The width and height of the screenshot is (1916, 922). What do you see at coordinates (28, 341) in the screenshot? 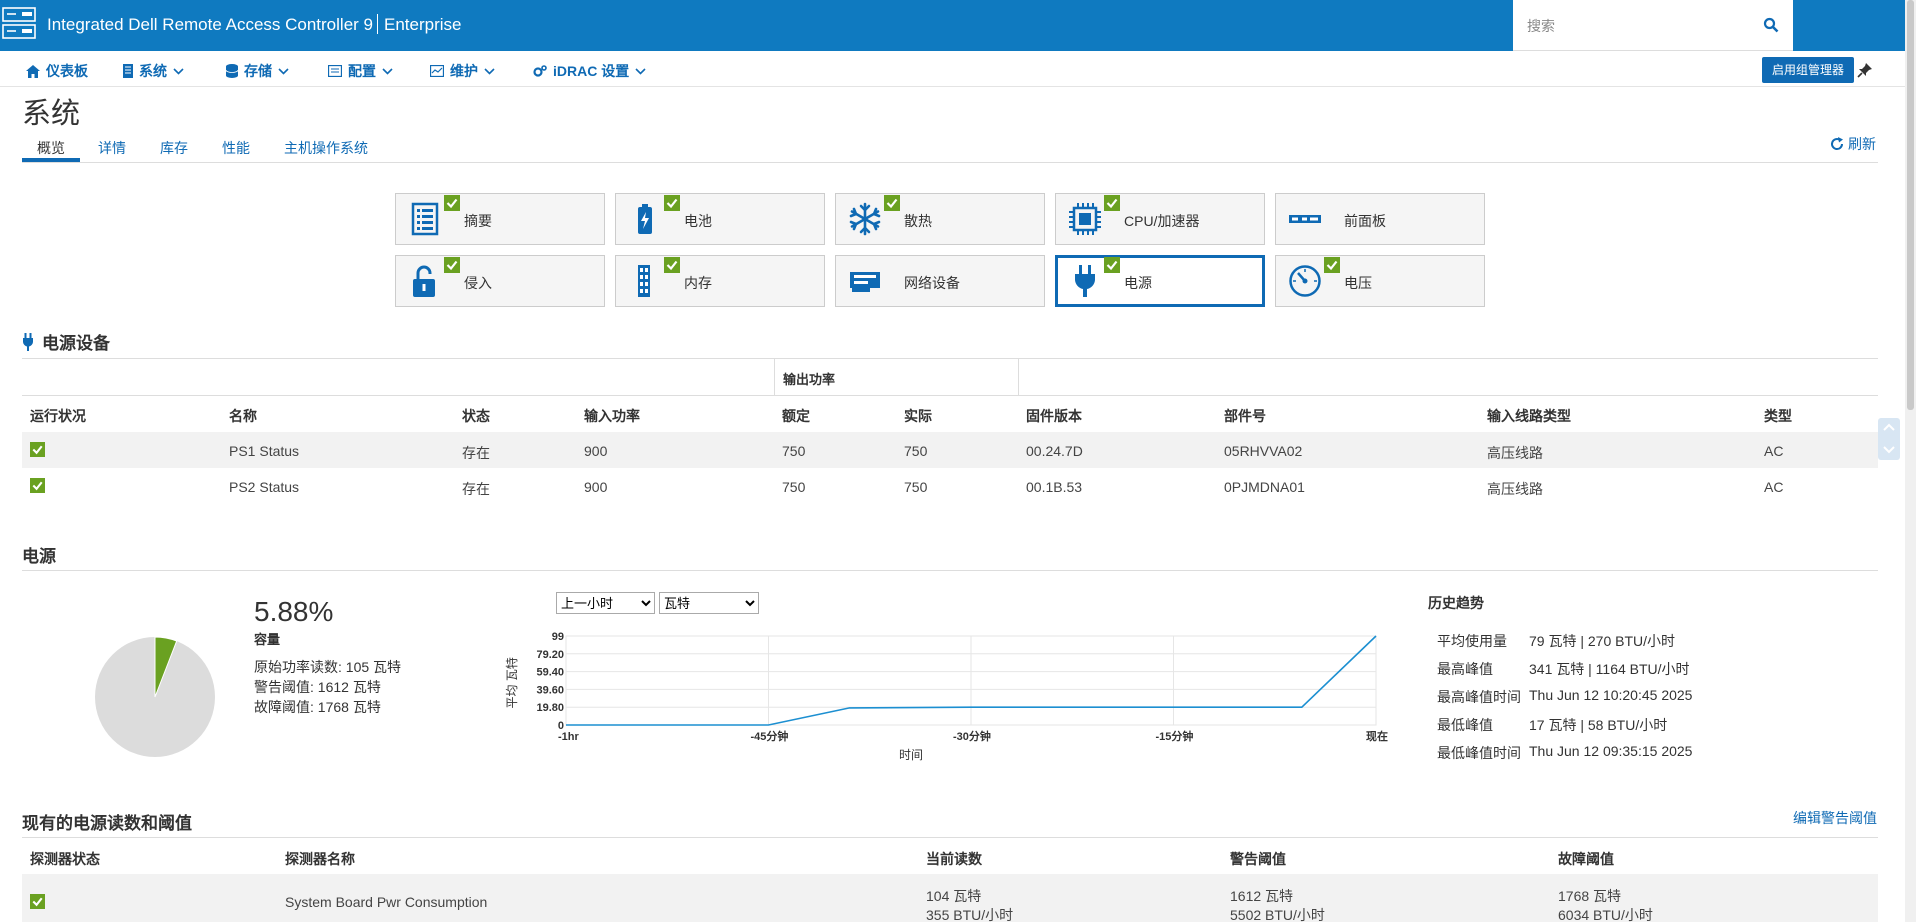
I see `plug-icon` at bounding box center [28, 341].